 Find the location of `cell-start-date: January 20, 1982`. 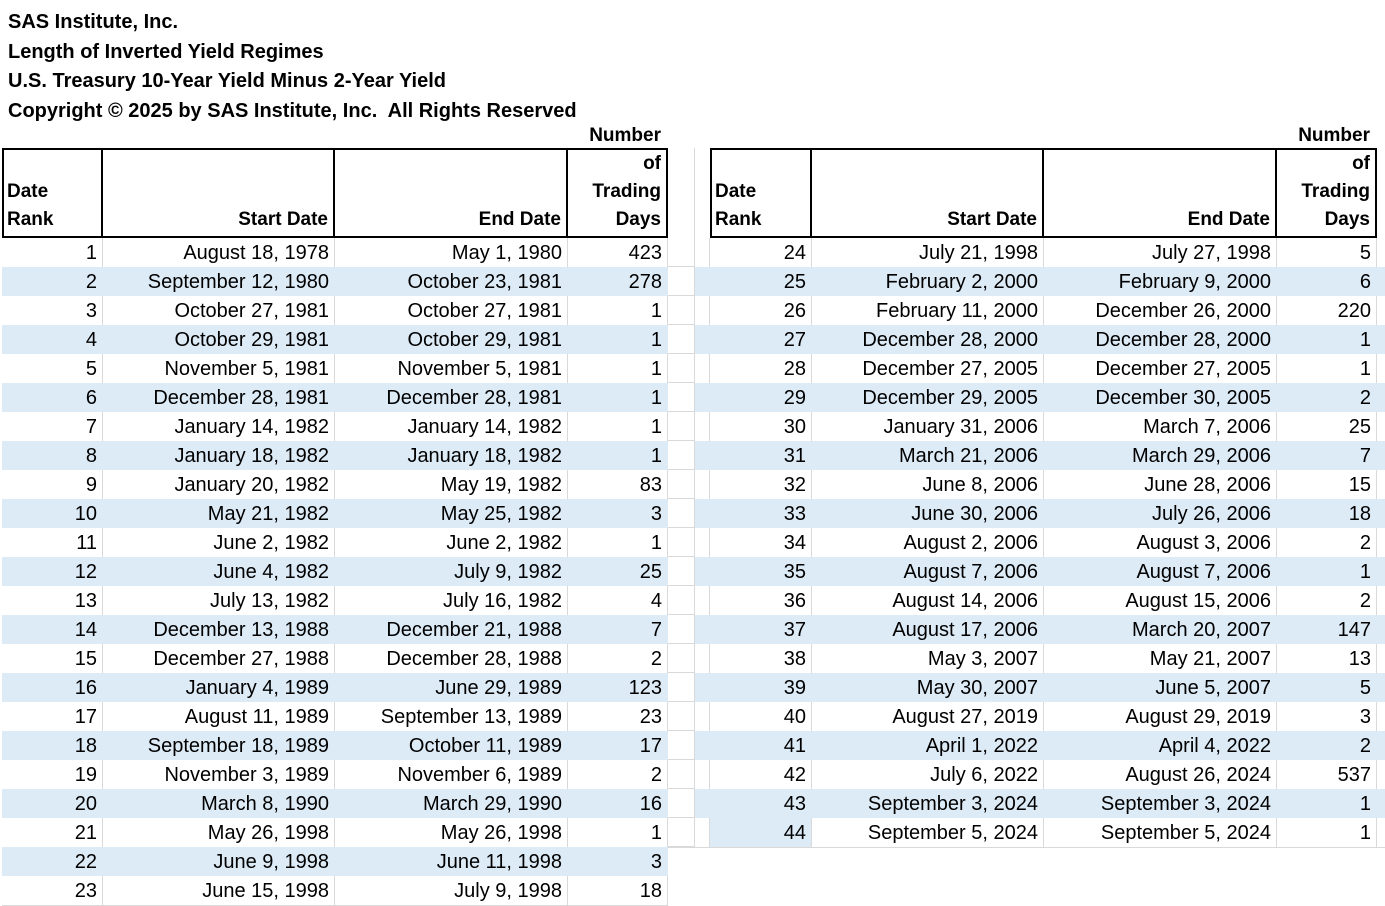

cell-start-date: January 20, 1982 is located at coordinates (219, 484).